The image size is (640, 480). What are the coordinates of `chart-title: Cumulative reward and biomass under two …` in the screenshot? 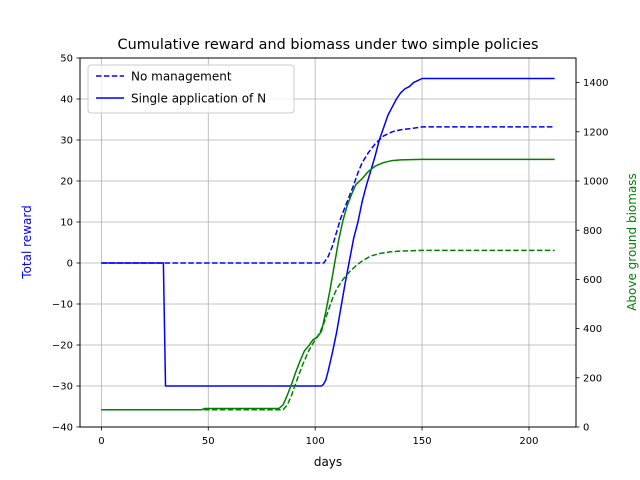 It's located at (328, 45).